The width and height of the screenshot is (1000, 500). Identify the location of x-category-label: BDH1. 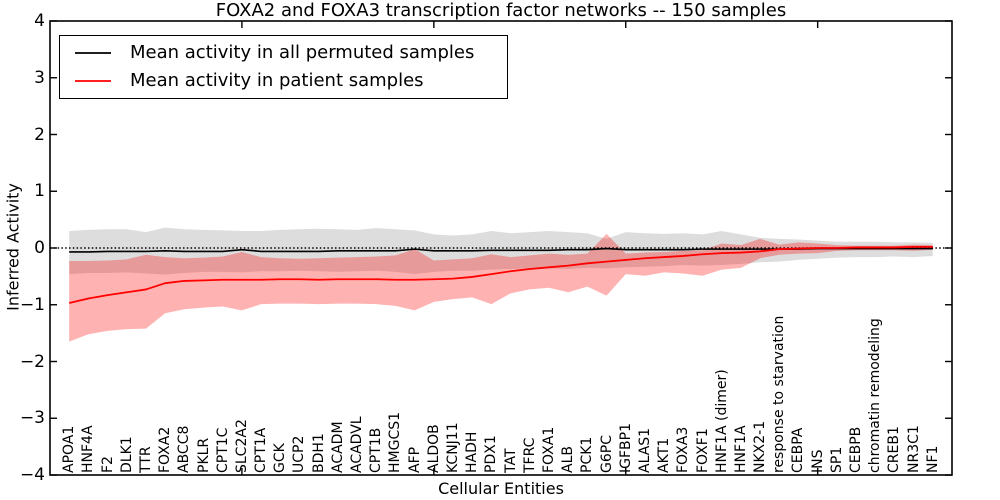
(318, 453).